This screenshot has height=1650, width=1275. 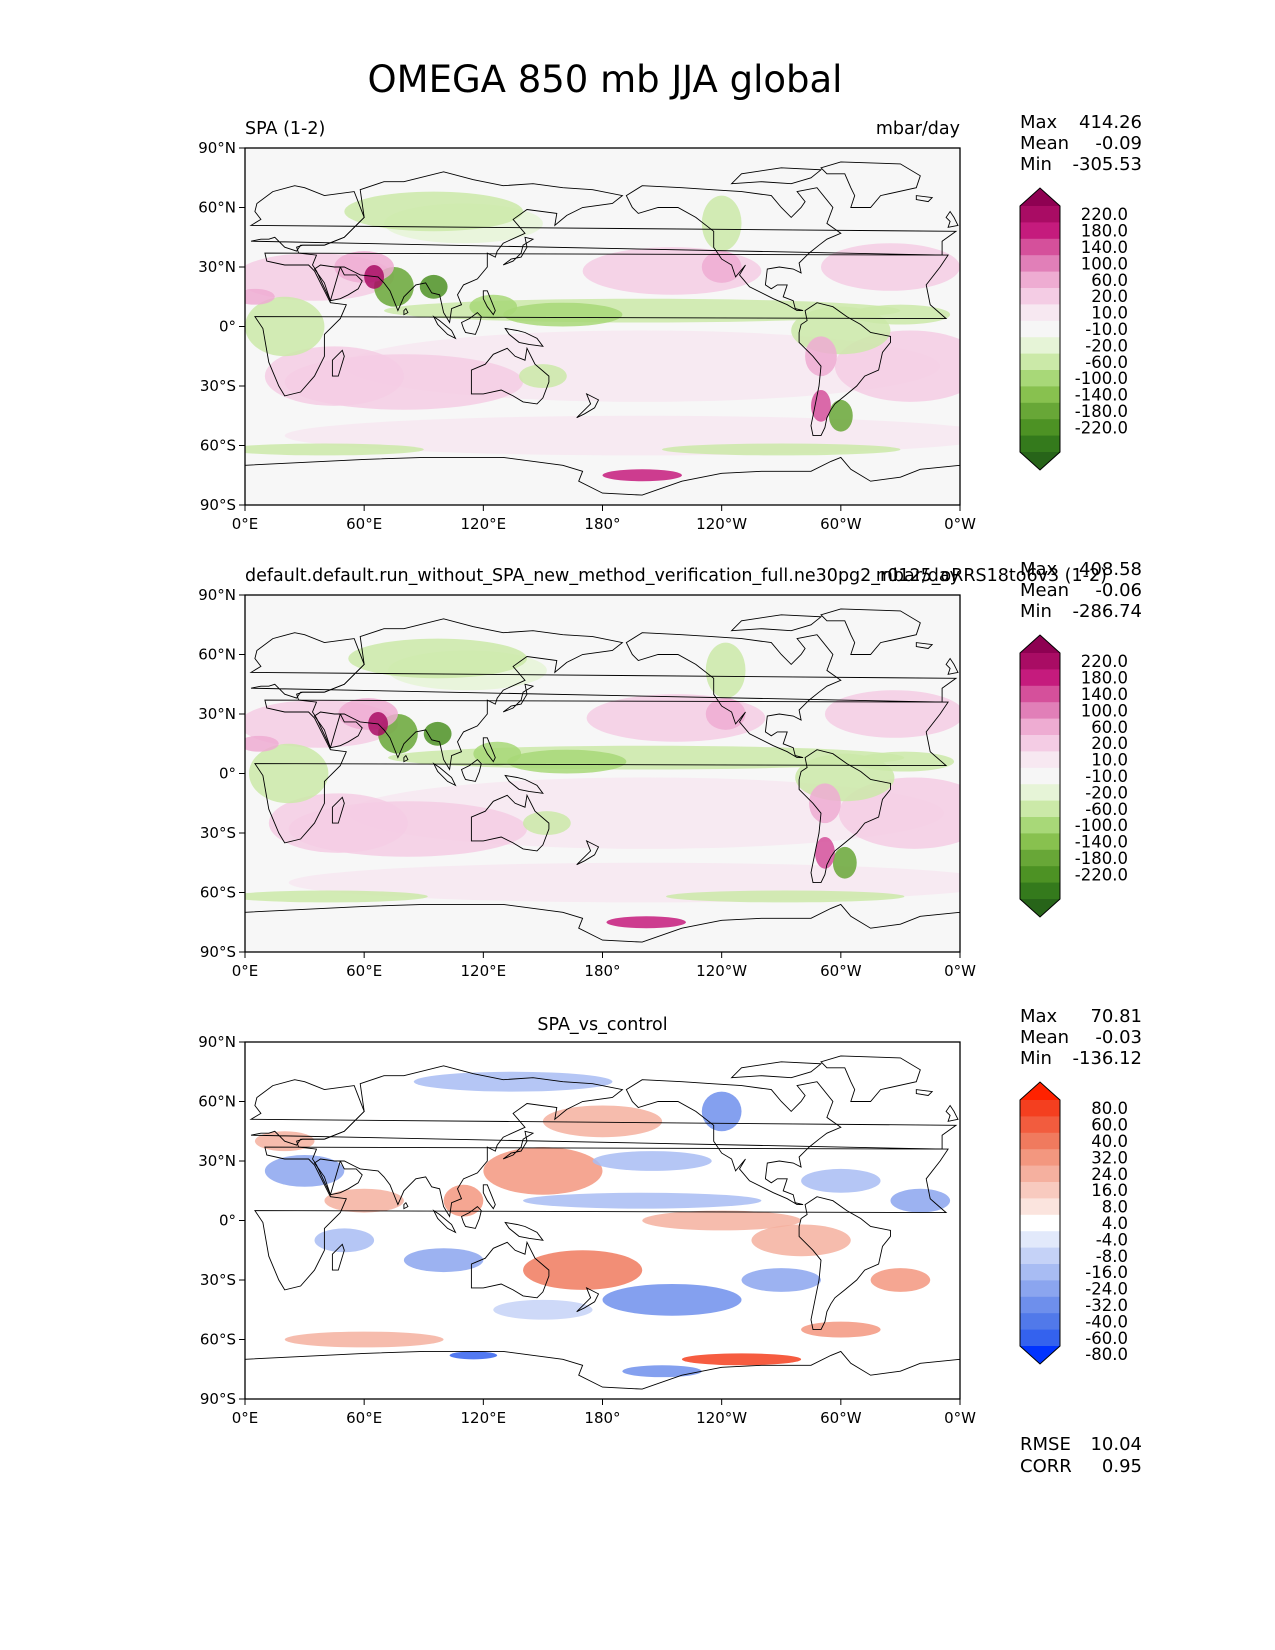 I want to click on colorbar-label: -40.0, so click(x=1106, y=1321).